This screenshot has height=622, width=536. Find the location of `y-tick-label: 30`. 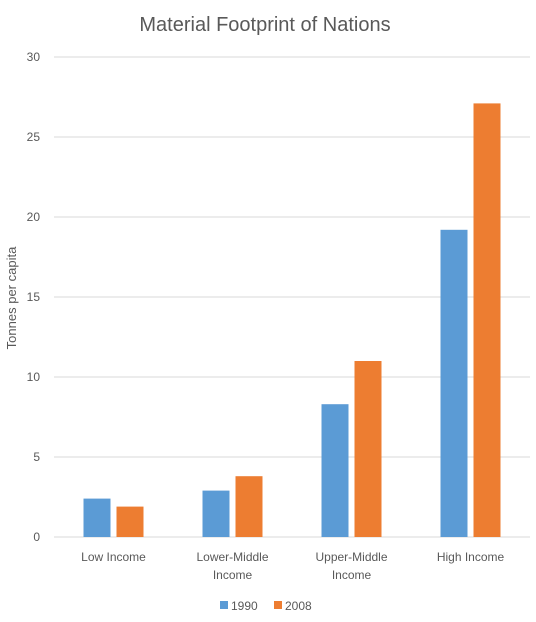

y-tick-label: 30 is located at coordinates (34, 57).